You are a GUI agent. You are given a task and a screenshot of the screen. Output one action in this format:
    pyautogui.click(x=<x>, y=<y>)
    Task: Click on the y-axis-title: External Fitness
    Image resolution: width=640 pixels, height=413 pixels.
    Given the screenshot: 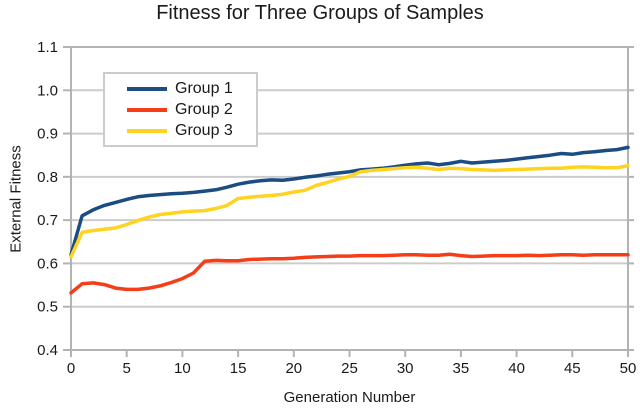 What is the action you would take?
    pyautogui.click(x=16, y=199)
    